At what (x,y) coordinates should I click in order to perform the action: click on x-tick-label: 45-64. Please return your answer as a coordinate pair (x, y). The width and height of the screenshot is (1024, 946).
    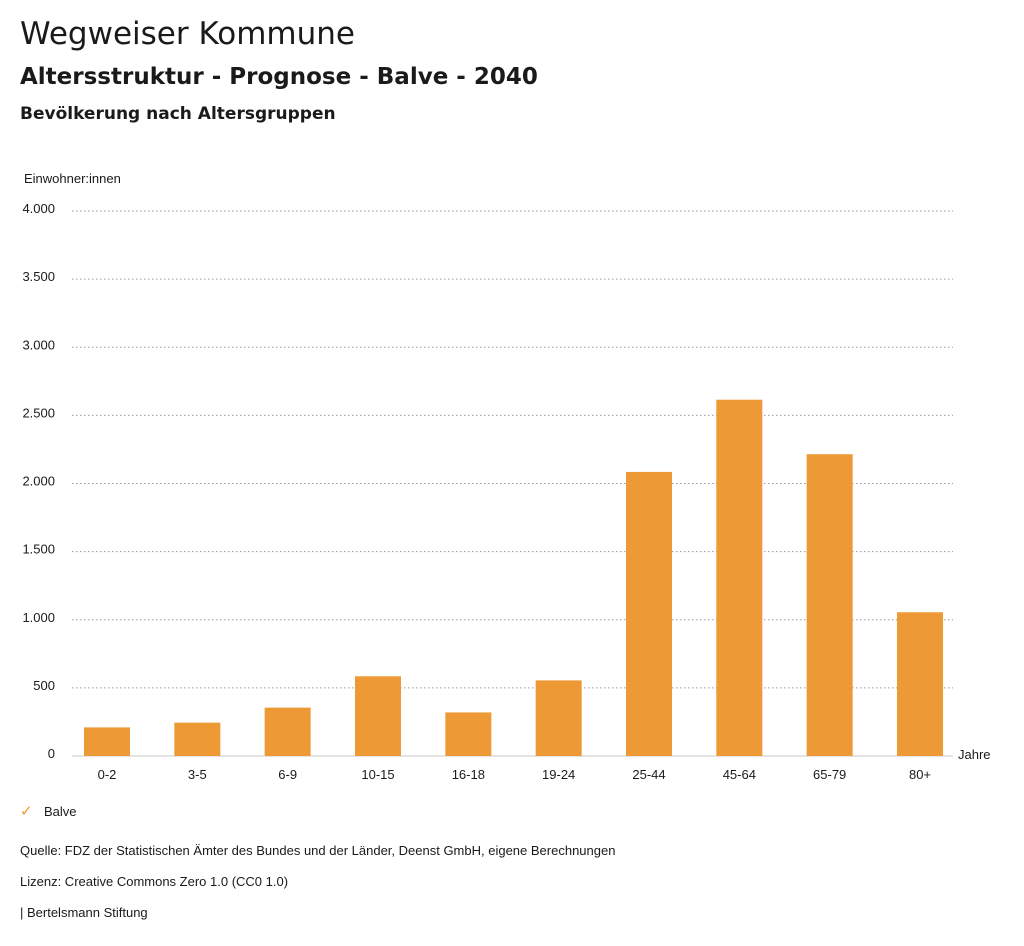
    Looking at the image, I should click on (739, 774).